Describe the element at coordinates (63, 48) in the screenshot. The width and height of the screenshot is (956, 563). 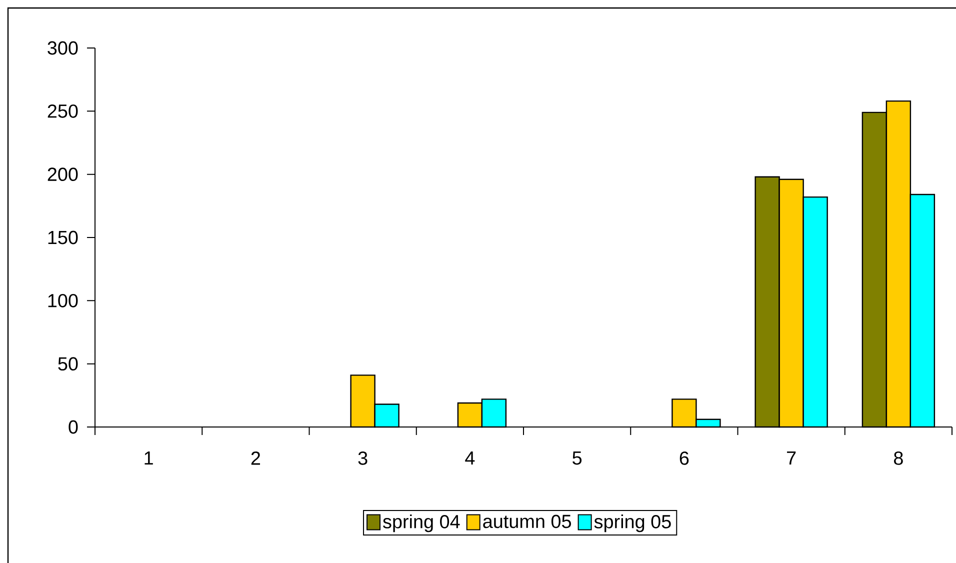
I see `y-tick-label: 300` at that location.